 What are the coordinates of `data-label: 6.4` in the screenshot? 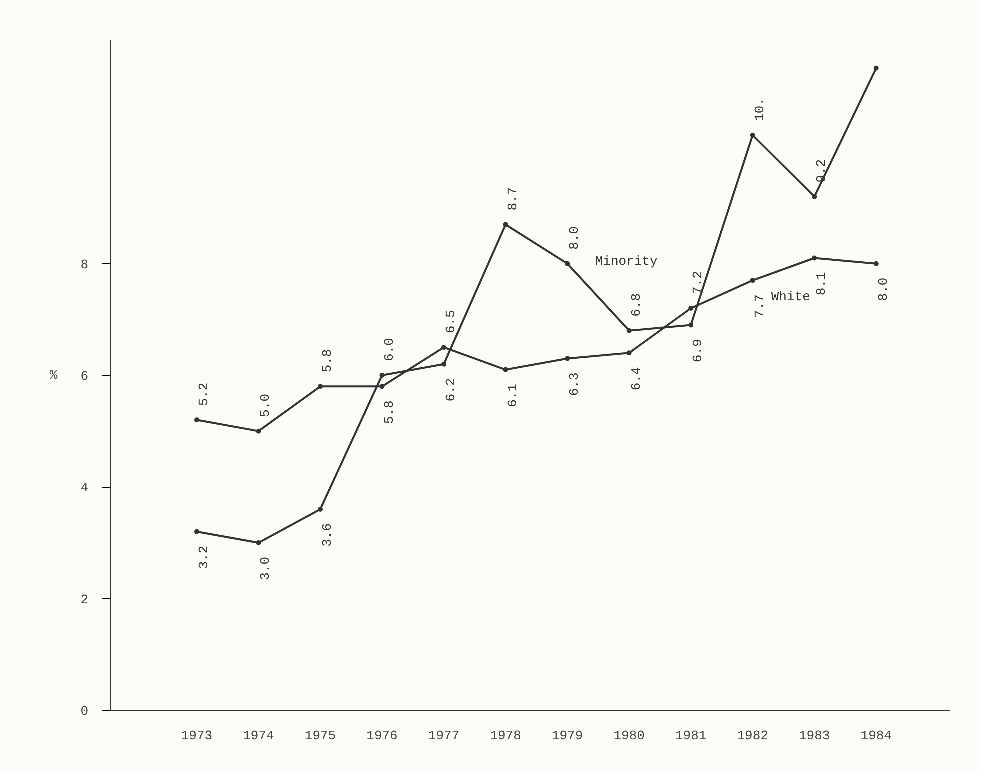 It's located at (636, 378).